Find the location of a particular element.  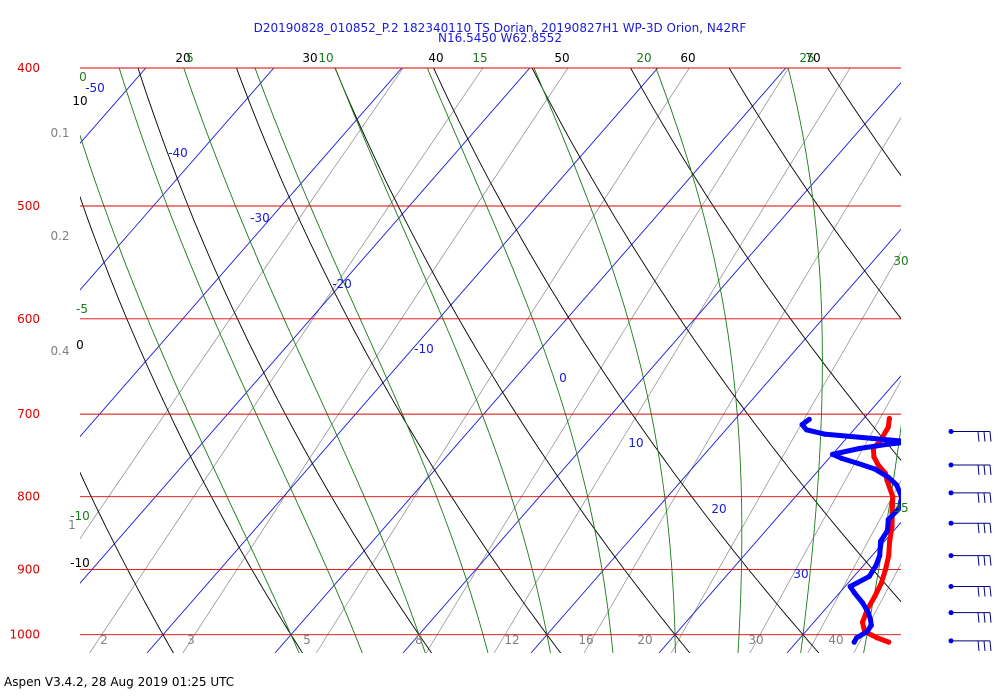

moist-adiabat-label: 35 is located at coordinates (900, 508).